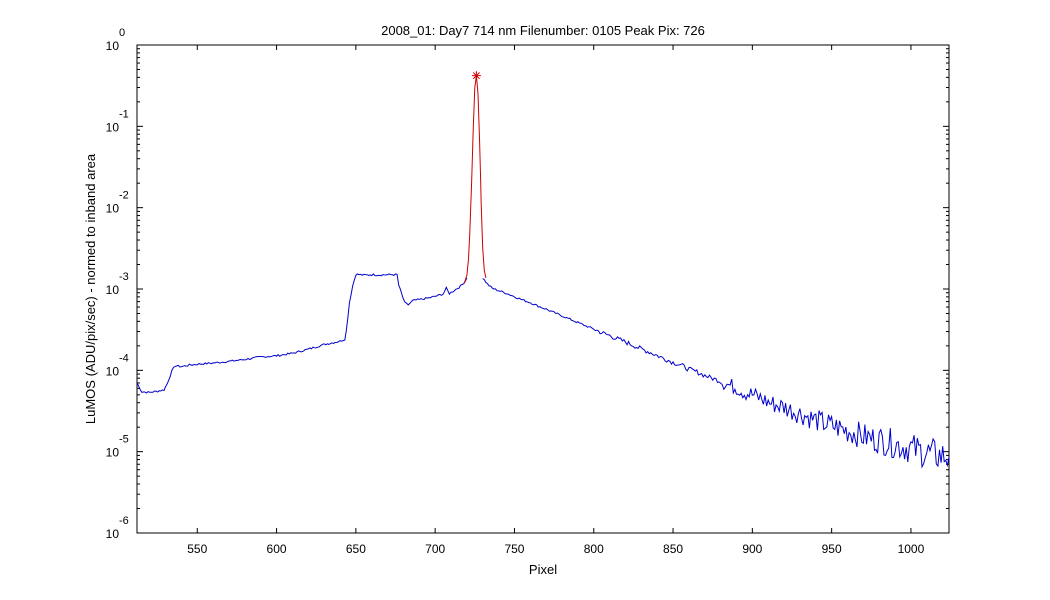 The image size is (1050, 600). Describe the element at coordinates (911, 549) in the screenshot. I see `x-tick-label: 1000` at that location.